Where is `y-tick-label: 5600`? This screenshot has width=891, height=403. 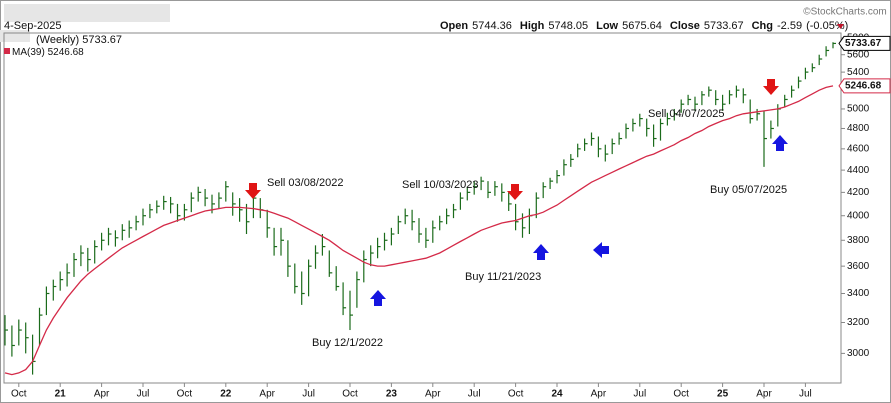 y-tick-label: 5600 is located at coordinates (858, 54).